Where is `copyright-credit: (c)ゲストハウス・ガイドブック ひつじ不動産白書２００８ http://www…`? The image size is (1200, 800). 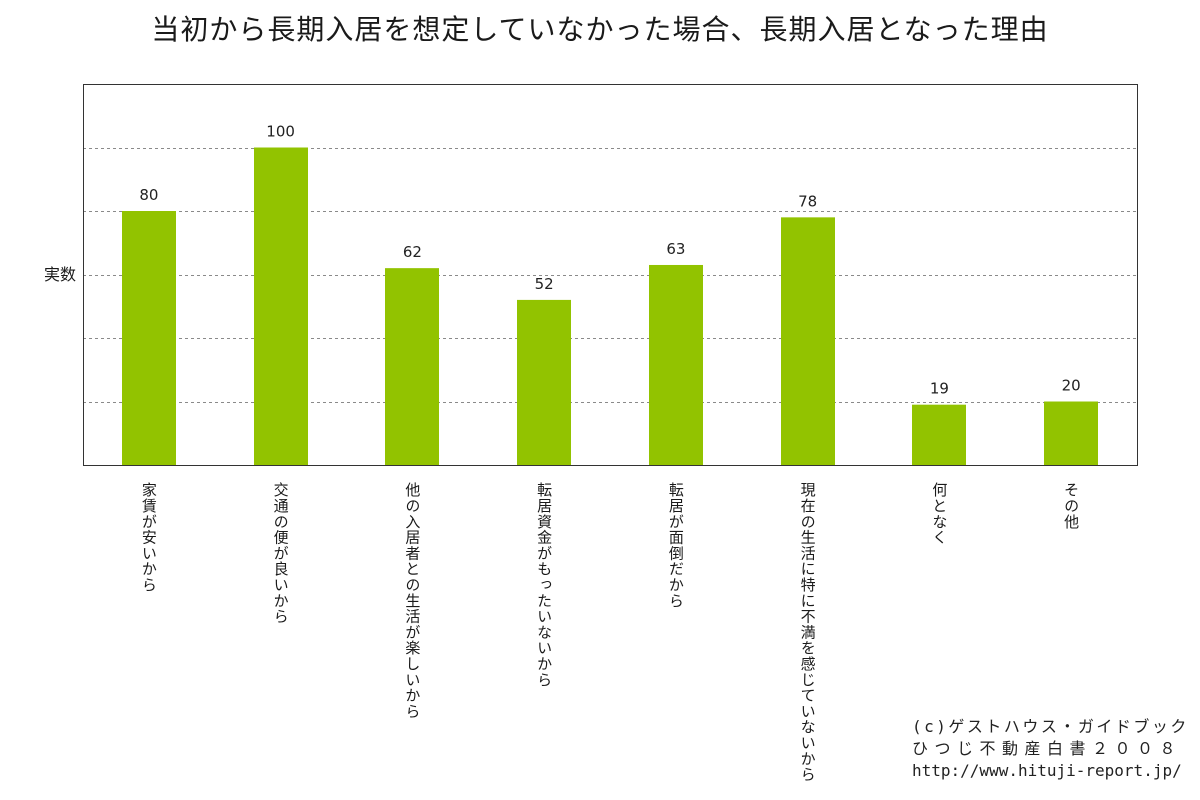 copyright-credit: (c)ゲストハウス・ガイドブック ひつじ不動産白書２００８ http://www… is located at coordinates (1050, 753).